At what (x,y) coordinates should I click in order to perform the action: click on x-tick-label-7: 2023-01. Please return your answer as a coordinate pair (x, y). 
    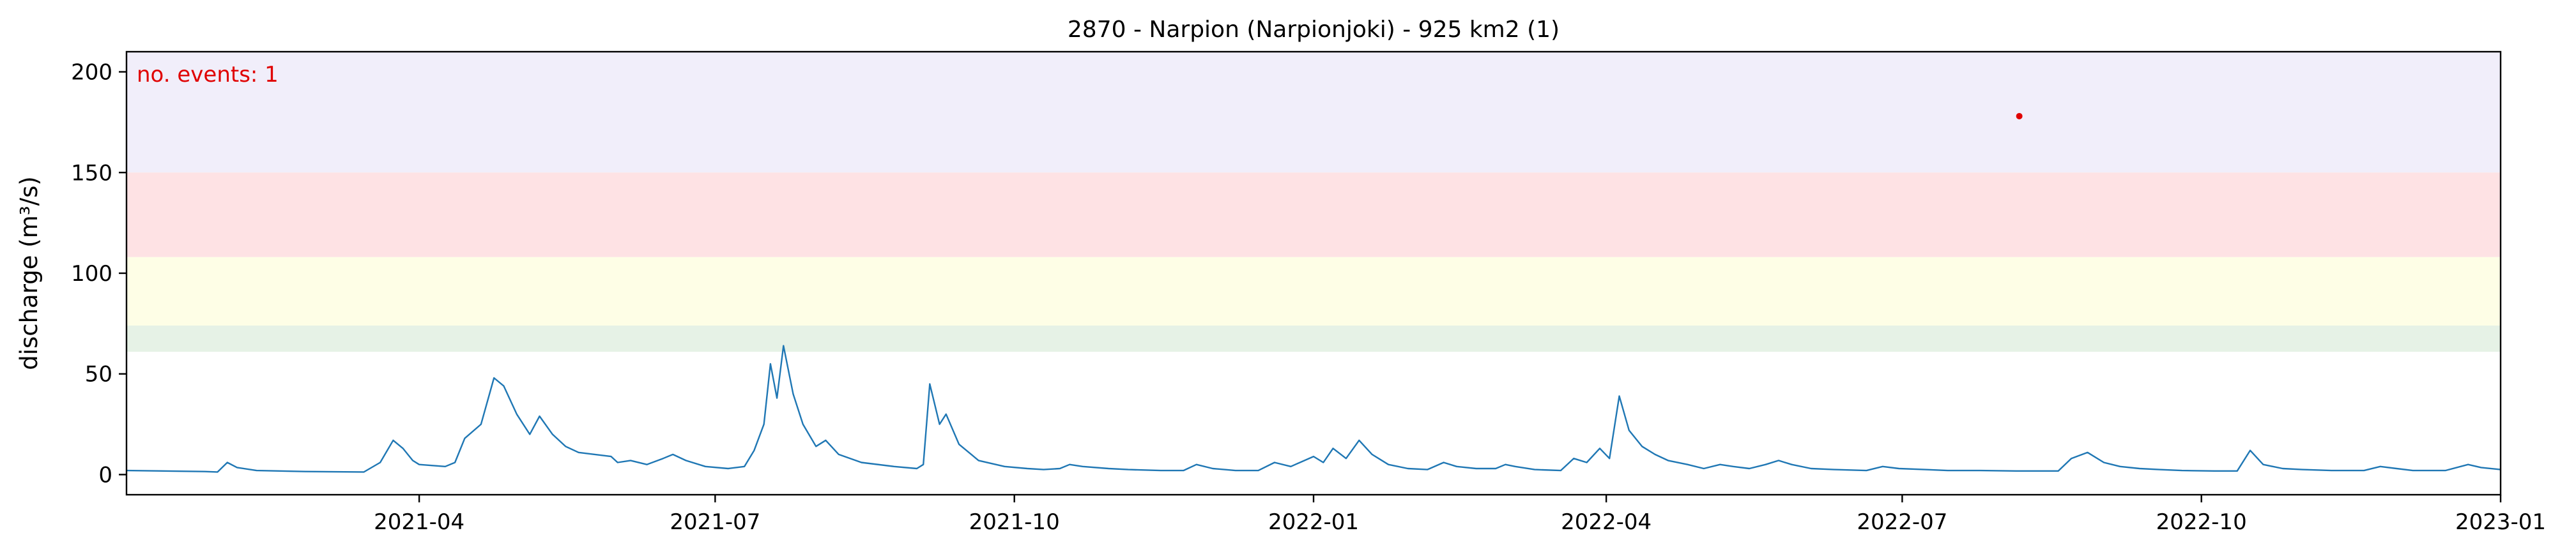
    Looking at the image, I should click on (2500, 522).